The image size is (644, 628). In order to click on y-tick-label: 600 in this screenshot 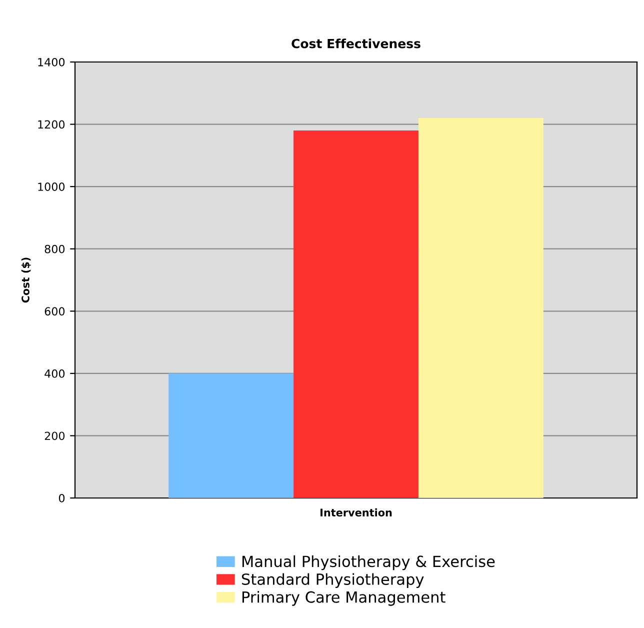, I will do `click(54, 311)`.